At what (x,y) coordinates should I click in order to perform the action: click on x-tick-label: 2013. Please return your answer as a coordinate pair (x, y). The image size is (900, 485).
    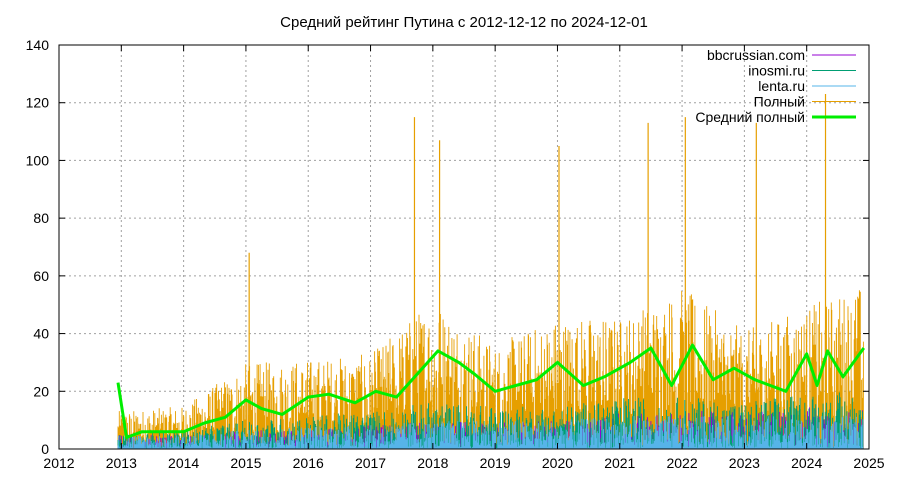
    Looking at the image, I should click on (121, 463).